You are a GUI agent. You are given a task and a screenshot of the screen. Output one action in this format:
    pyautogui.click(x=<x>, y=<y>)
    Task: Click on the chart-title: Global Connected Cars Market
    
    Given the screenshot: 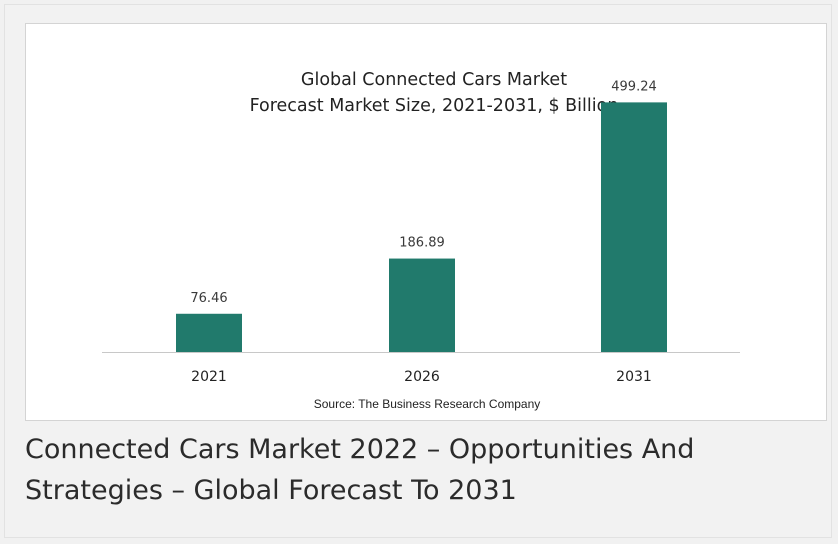 What is the action you would take?
    pyautogui.click(x=434, y=80)
    